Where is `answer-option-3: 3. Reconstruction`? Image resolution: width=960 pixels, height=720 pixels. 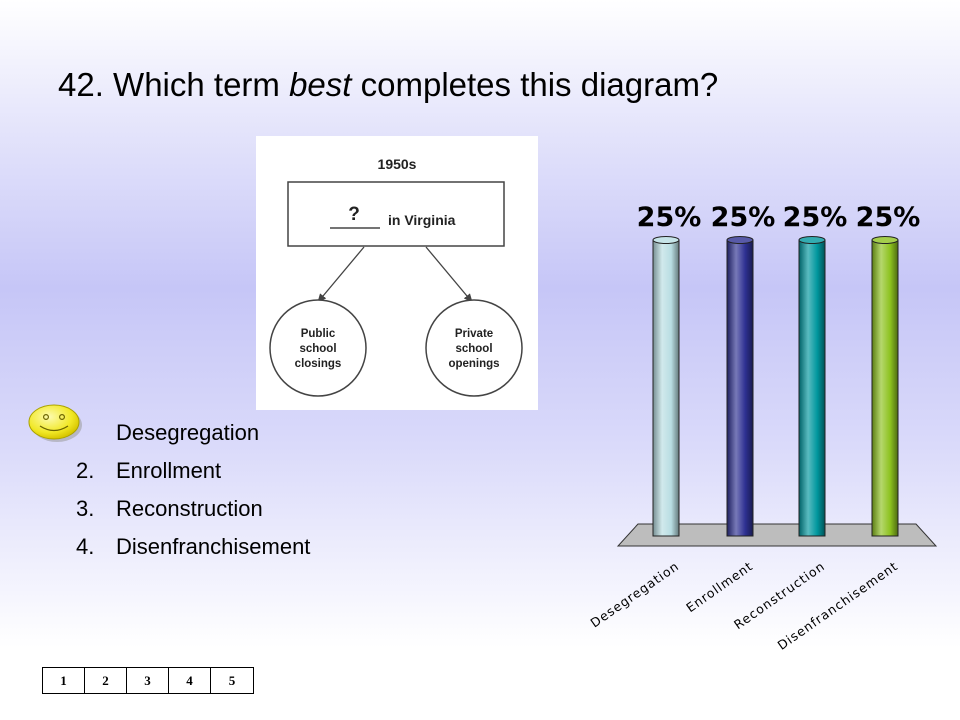 answer-option-3: 3. Reconstruction is located at coordinates (179, 509).